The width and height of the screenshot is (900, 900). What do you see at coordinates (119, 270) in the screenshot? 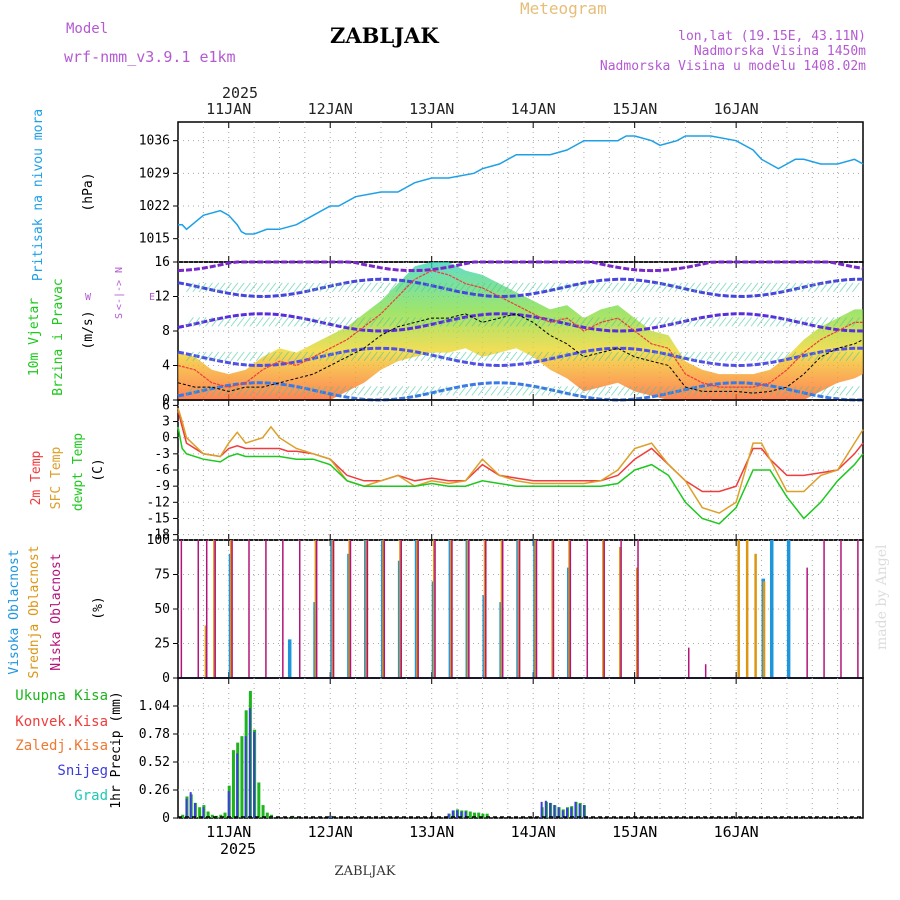
I see `direction-n: N` at bounding box center [119, 270].